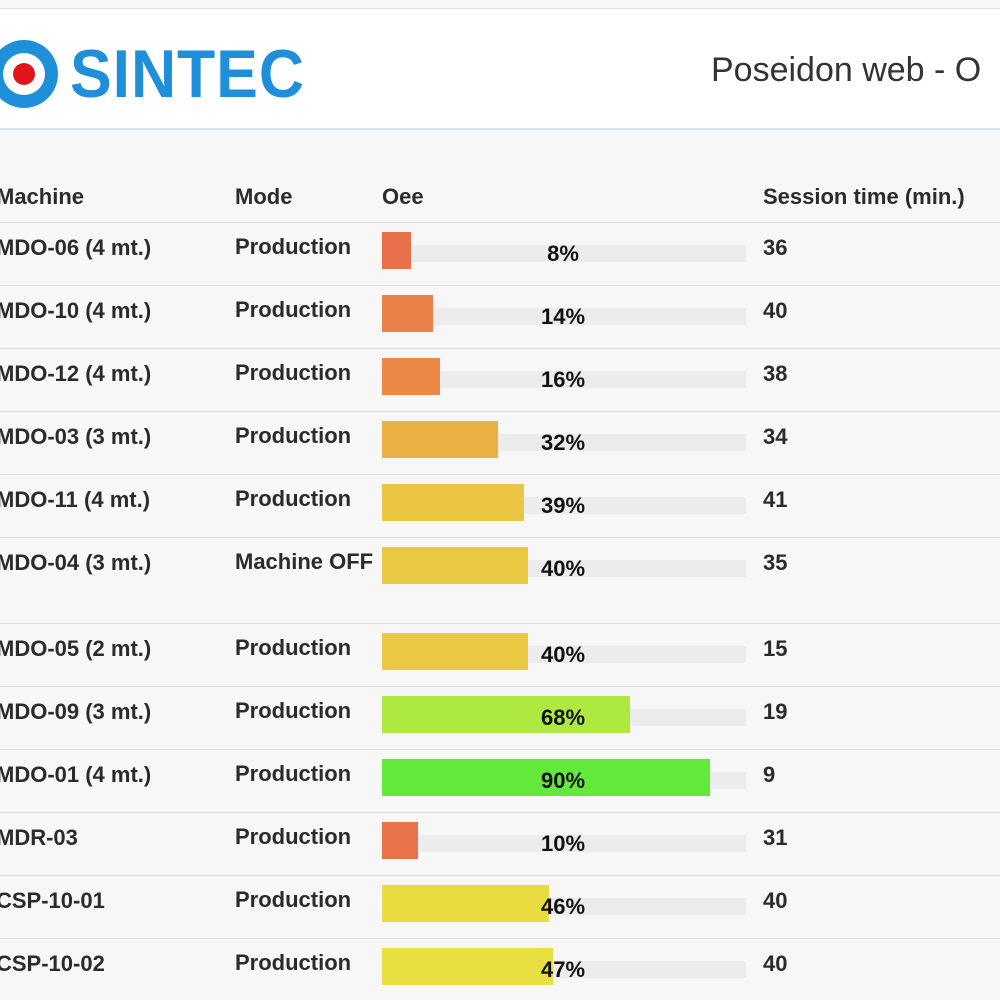  What do you see at coordinates (76, 711) in the screenshot?
I see `machine-name: MDO-09 (3 mt.)` at bounding box center [76, 711].